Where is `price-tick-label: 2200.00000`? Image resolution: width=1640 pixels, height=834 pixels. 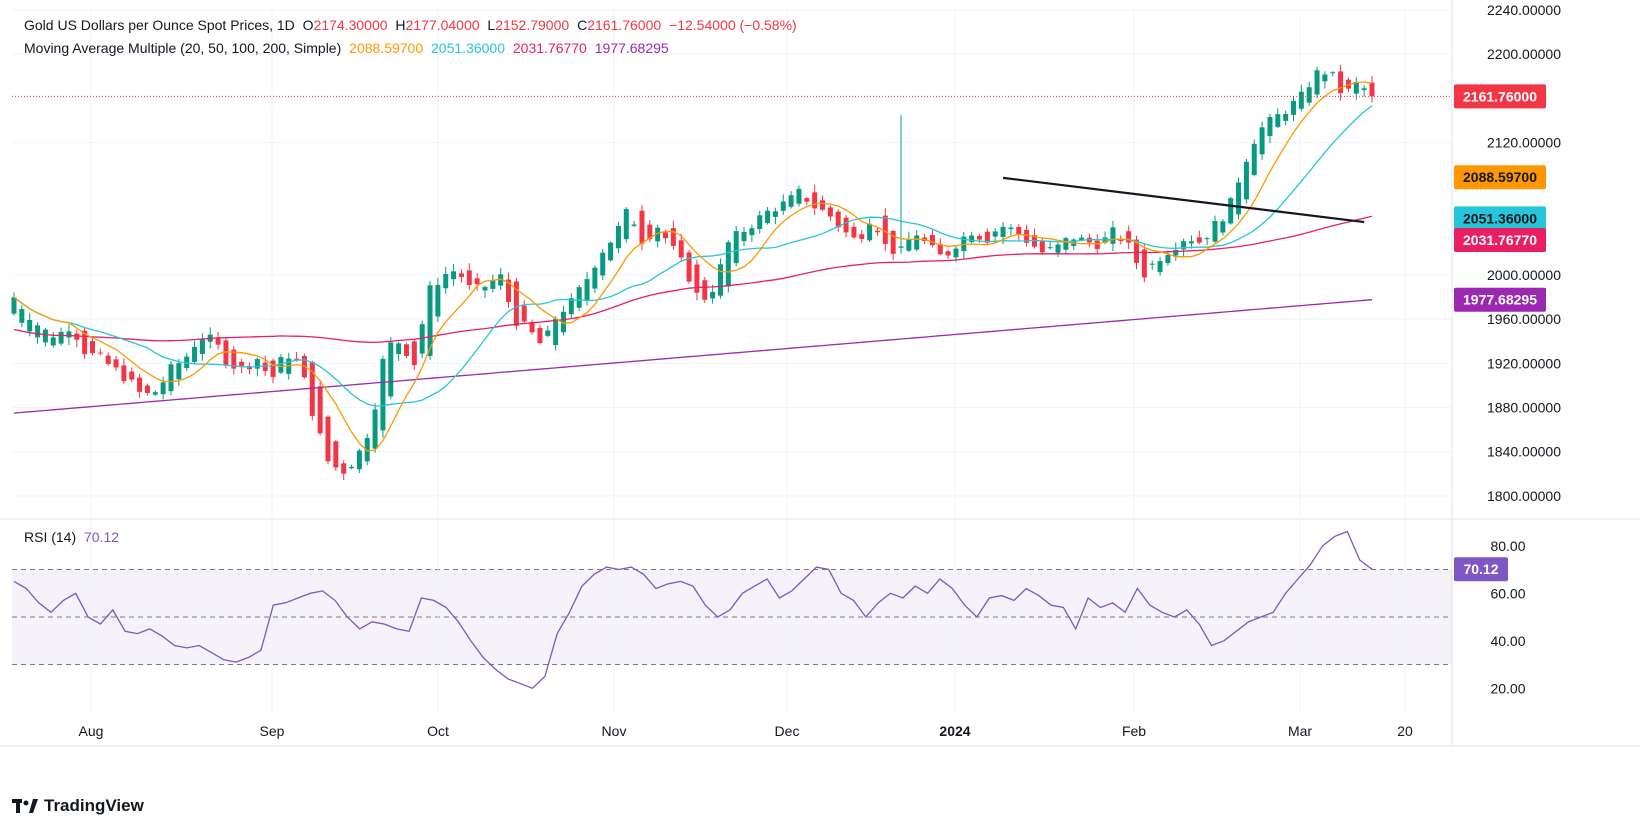 price-tick-label: 2200.00000 is located at coordinates (1524, 54).